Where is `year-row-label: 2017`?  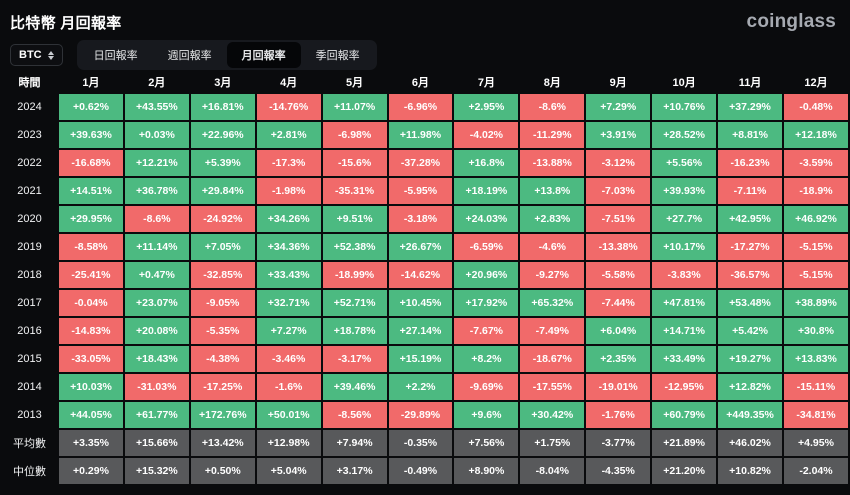 year-row-label: 2017 is located at coordinates (29, 303).